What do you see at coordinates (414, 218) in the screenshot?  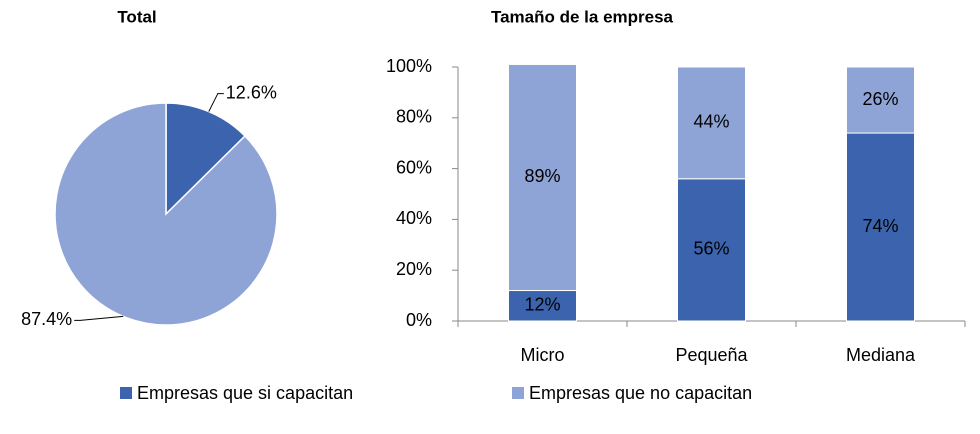 I see `y-tick-label: 40%` at bounding box center [414, 218].